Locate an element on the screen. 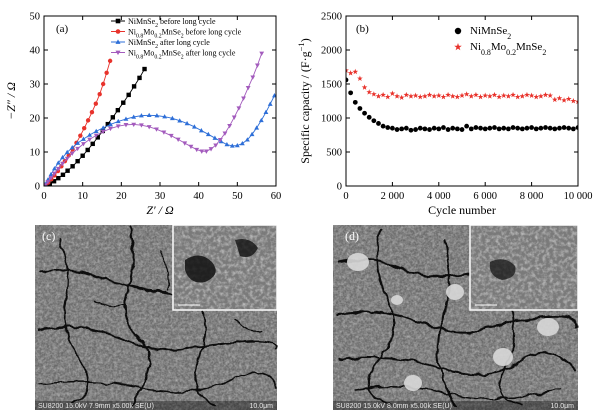 The image size is (610, 420). panel-b-marks is located at coordinates (462, 100).